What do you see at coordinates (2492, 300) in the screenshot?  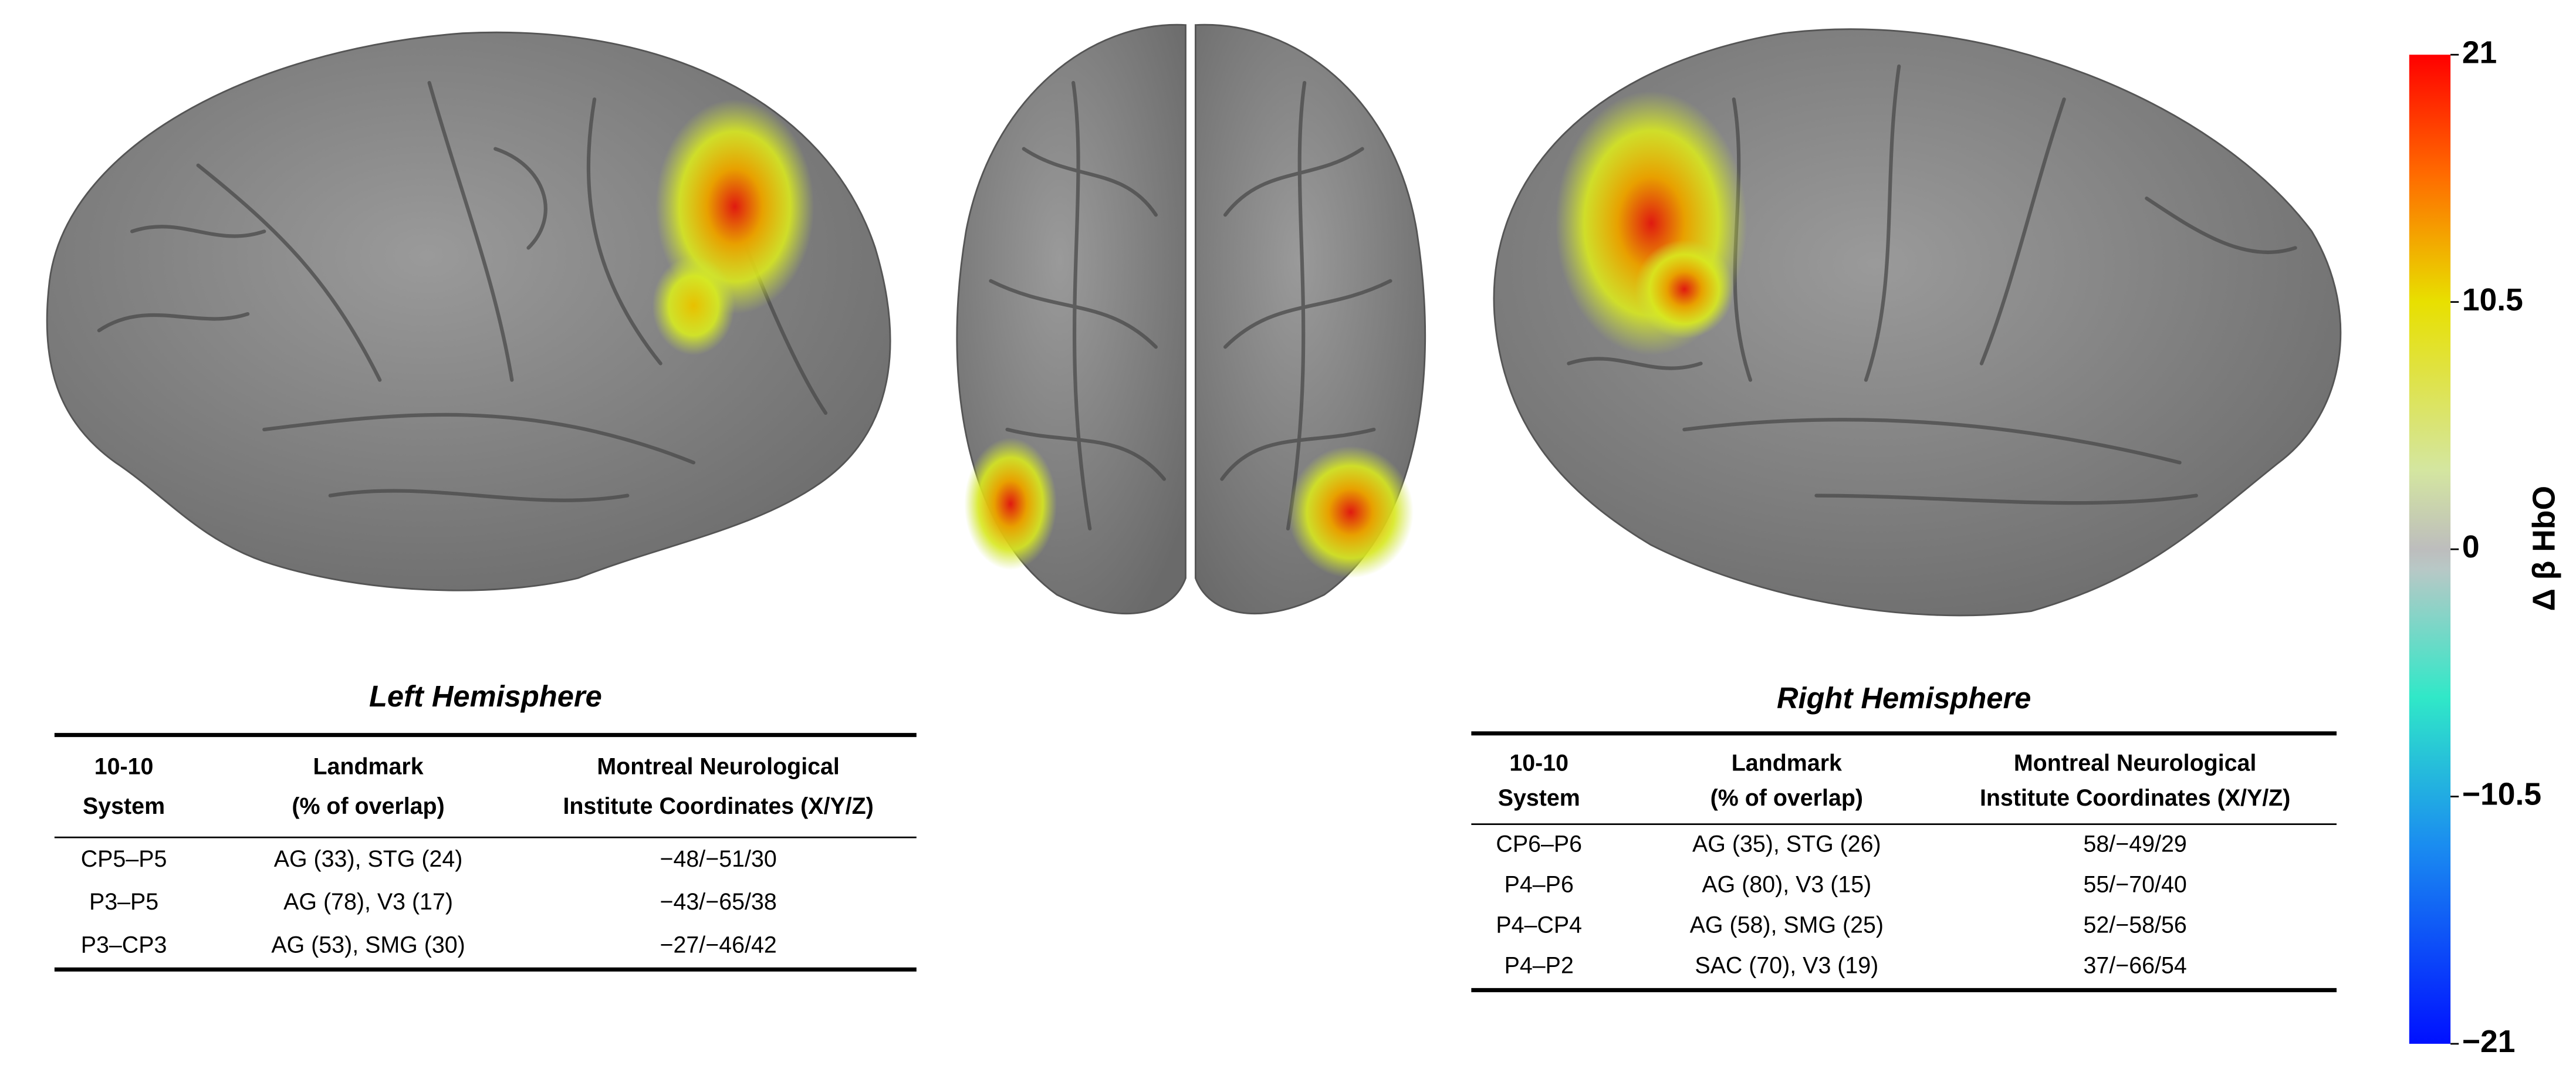 I see `colorbar-tick-label: 10.5` at bounding box center [2492, 300].